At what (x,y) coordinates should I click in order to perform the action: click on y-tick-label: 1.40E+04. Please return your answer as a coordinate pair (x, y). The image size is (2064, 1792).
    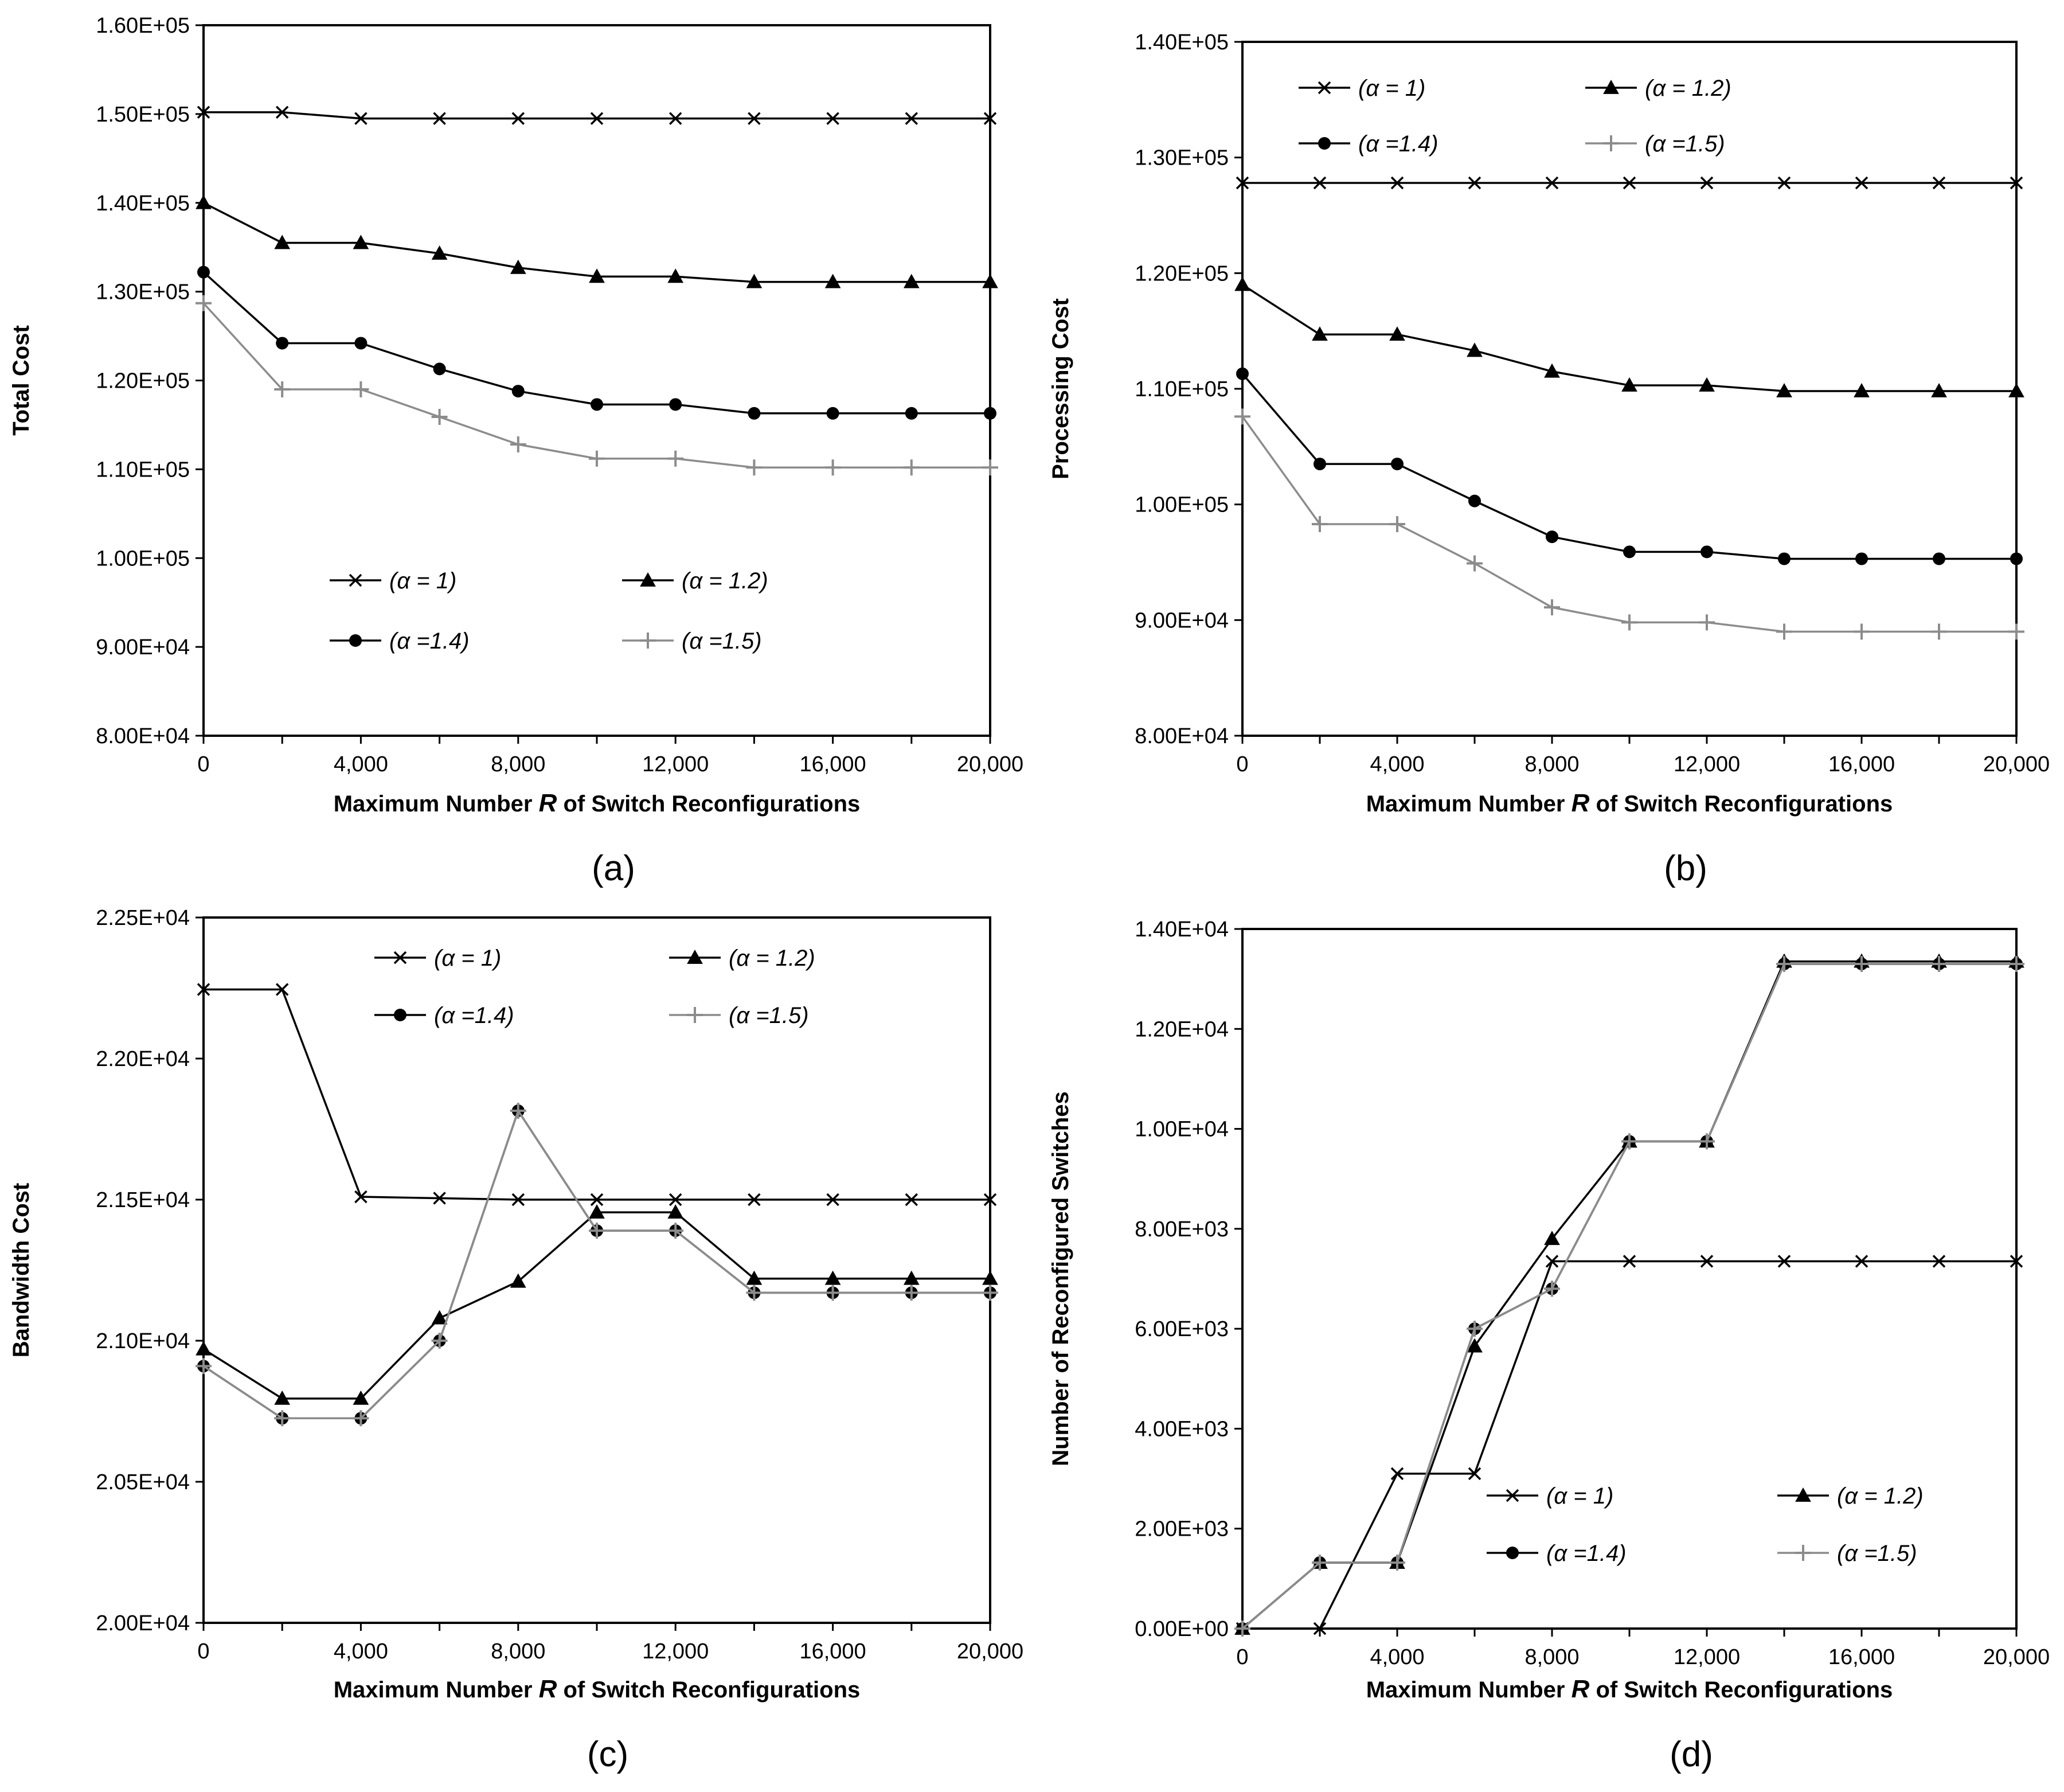
    Looking at the image, I should click on (1182, 930).